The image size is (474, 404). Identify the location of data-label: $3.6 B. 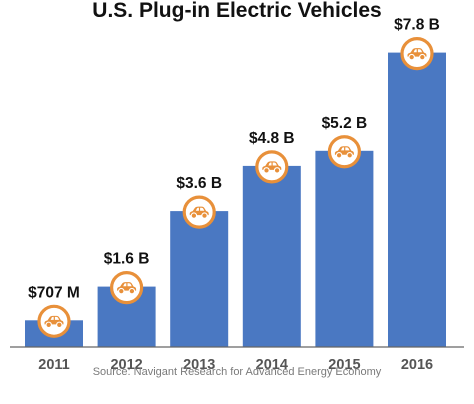
(199, 183).